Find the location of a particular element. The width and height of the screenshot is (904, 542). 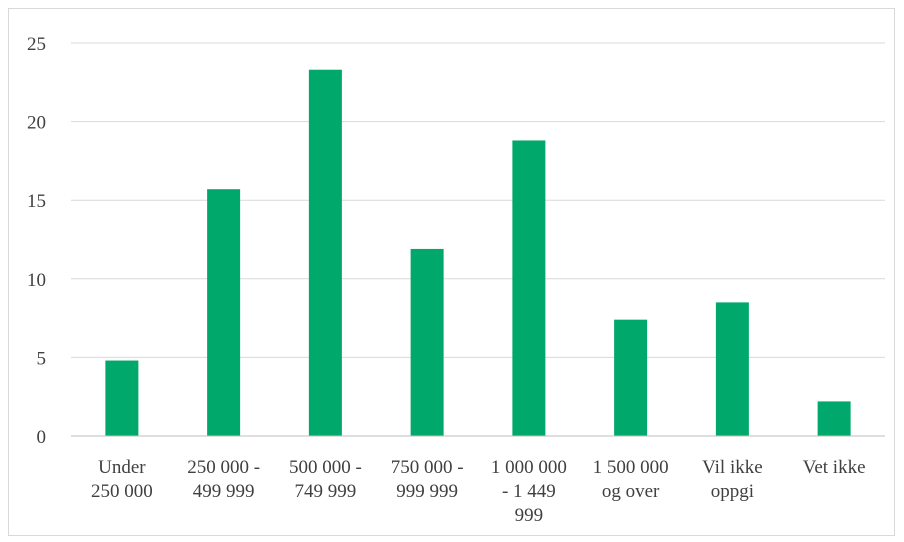

x-category-line: 499 999 is located at coordinates (224, 491).